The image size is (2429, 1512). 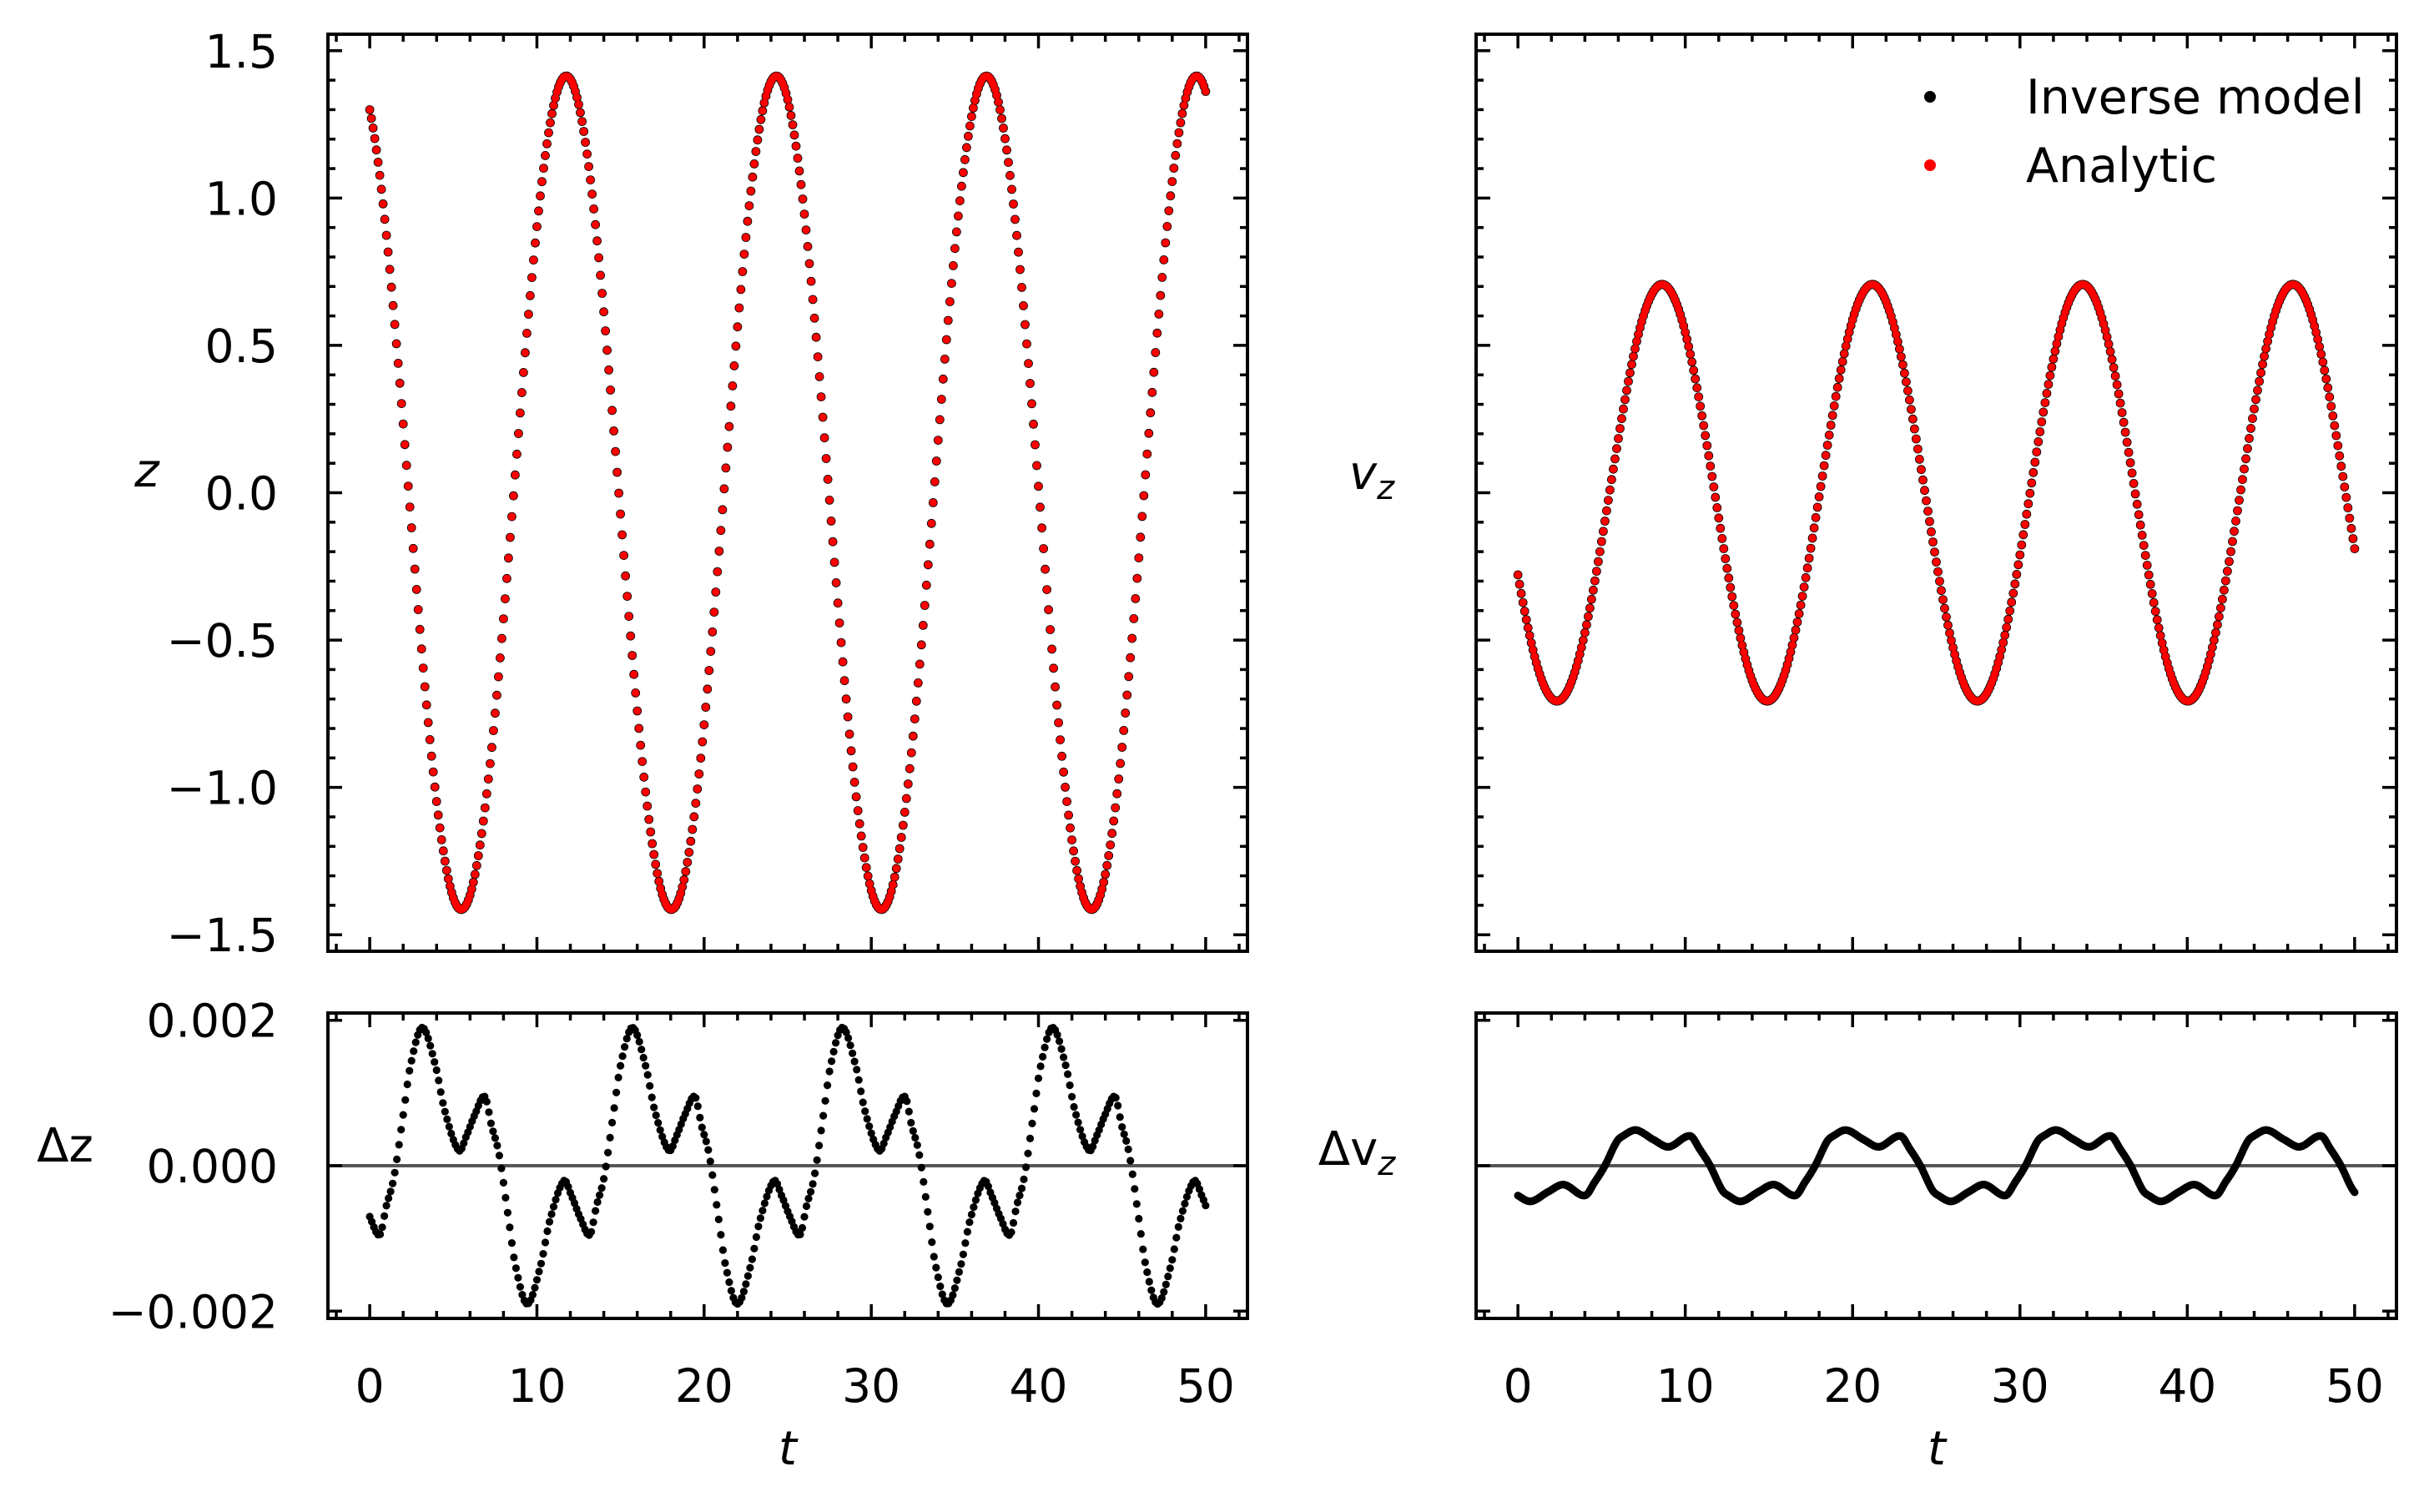 What do you see at coordinates (1386, 1164) in the screenshot?
I see `dvz-label-subscript: z` at bounding box center [1386, 1164].